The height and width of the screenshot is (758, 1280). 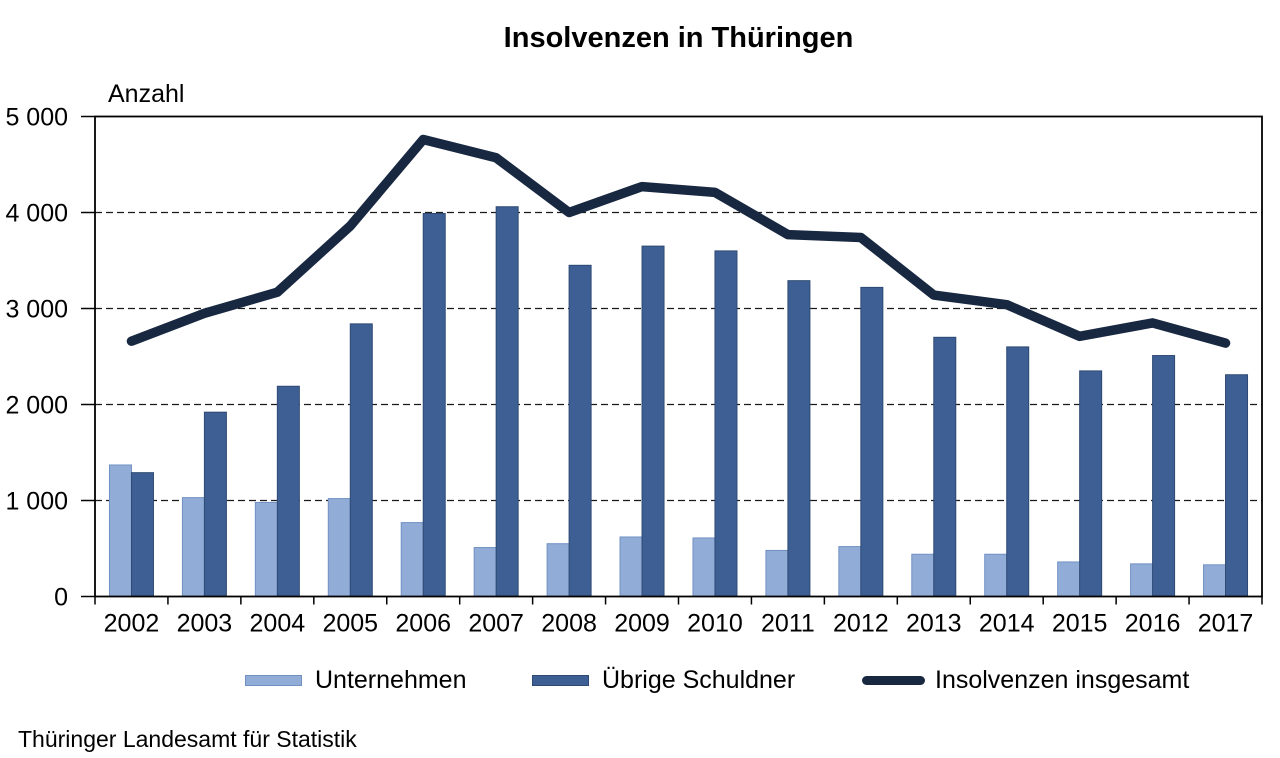 I want to click on x-axis-year-label: 2007, so click(x=496, y=624).